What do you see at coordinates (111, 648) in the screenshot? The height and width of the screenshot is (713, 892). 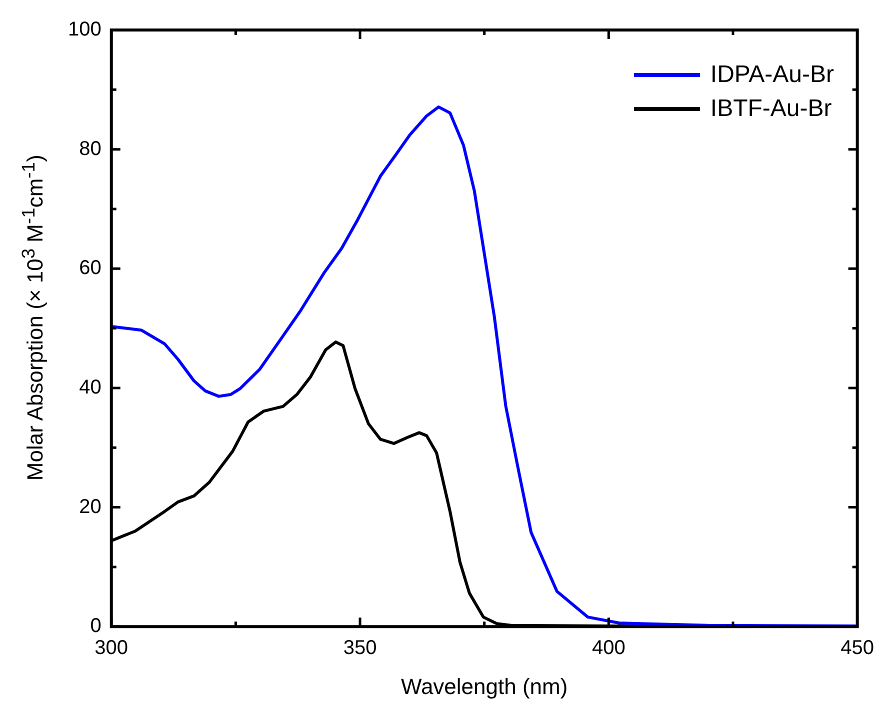 I see `x-tick-label: 300` at bounding box center [111, 648].